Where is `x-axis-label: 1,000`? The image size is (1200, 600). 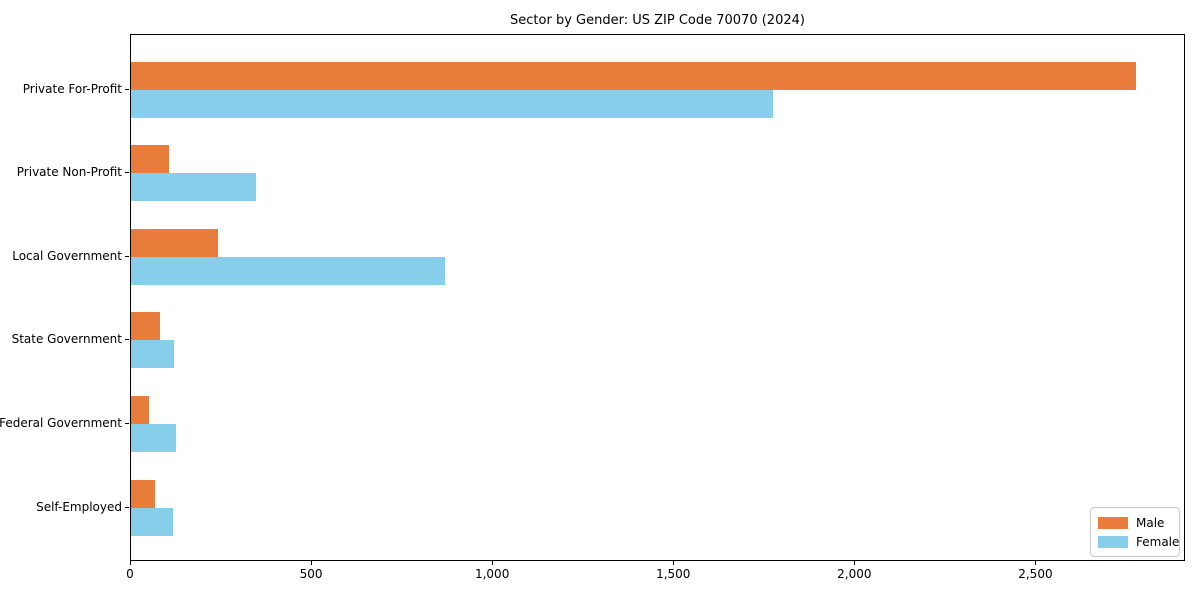
x-axis-label: 1,000 is located at coordinates (492, 574).